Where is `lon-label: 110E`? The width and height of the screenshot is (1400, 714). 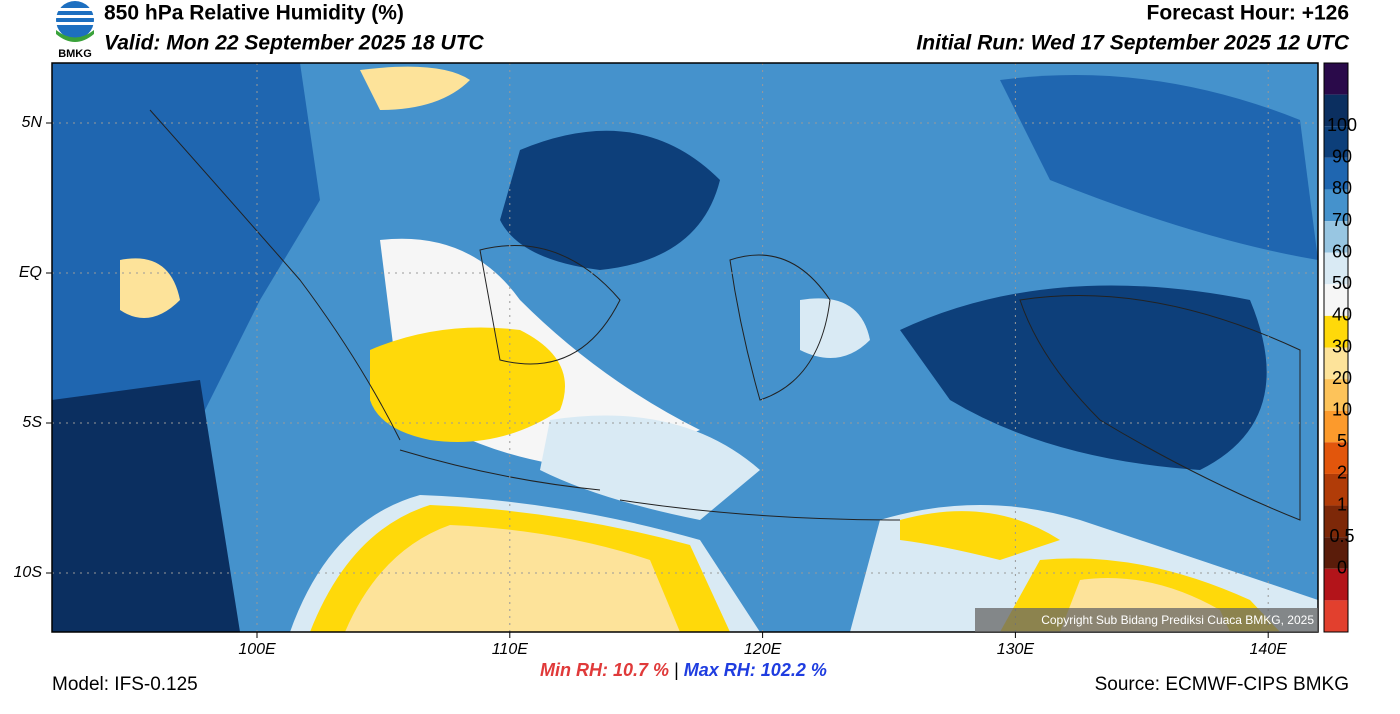 lon-label: 110E is located at coordinates (510, 649).